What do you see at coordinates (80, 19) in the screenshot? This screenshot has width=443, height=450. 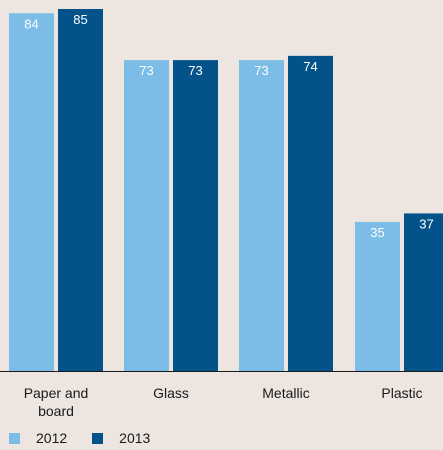 I see `data-label-2013-0: 85` at bounding box center [80, 19].